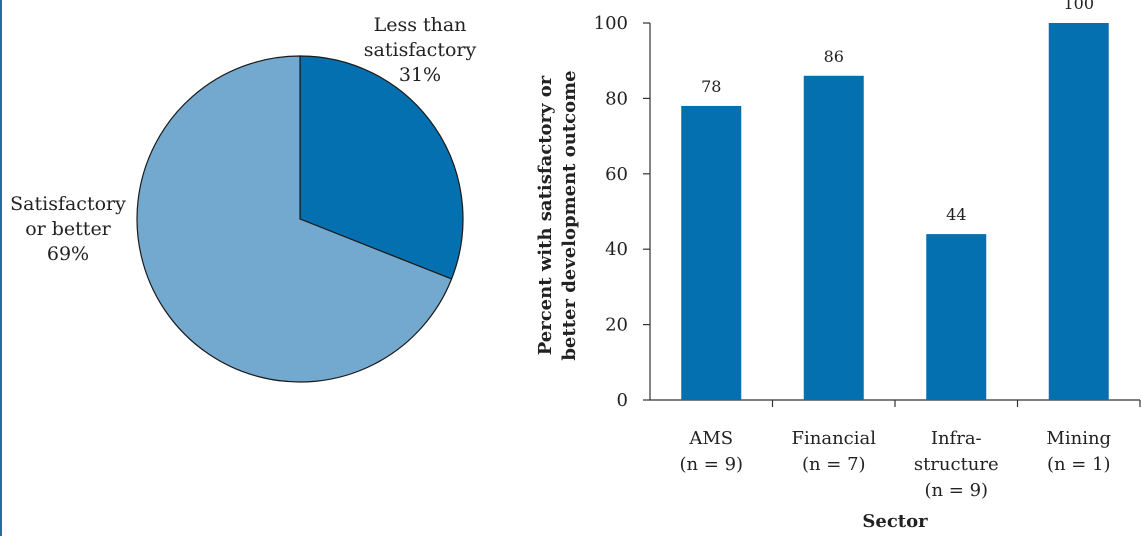 This screenshot has height=536, width=1141. Describe the element at coordinates (611, 23) in the screenshot. I see `y-tick-label: 100` at that location.